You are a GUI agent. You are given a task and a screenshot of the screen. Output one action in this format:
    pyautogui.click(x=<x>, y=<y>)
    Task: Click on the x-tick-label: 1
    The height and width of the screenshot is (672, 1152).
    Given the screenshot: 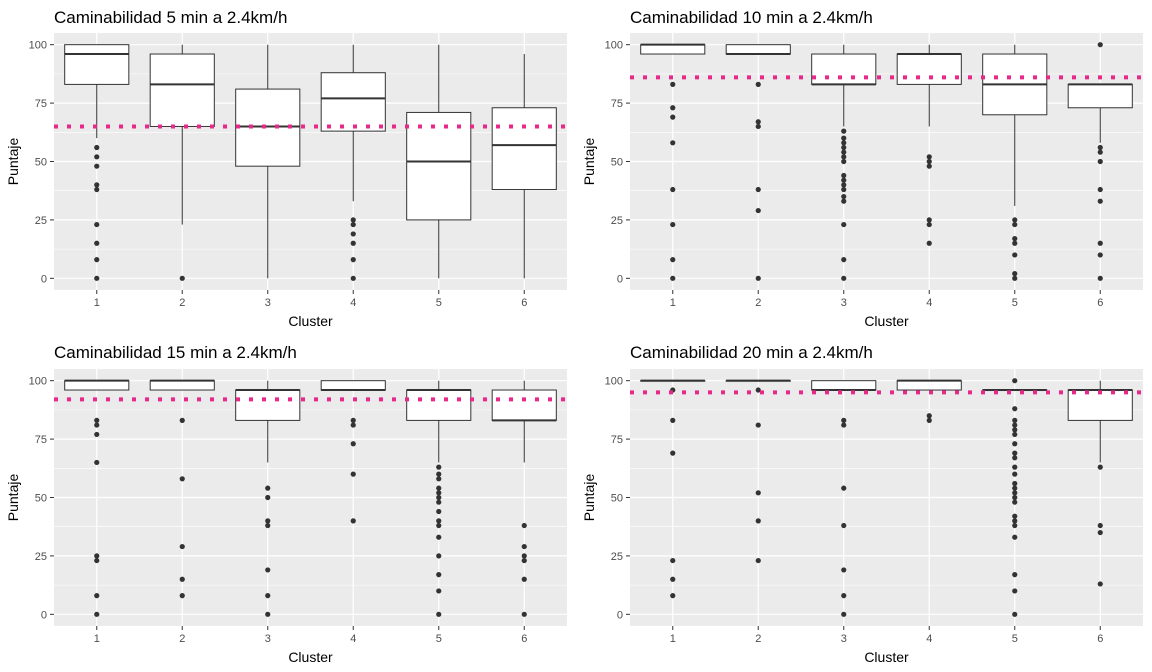 What is the action you would take?
    pyautogui.click(x=673, y=303)
    